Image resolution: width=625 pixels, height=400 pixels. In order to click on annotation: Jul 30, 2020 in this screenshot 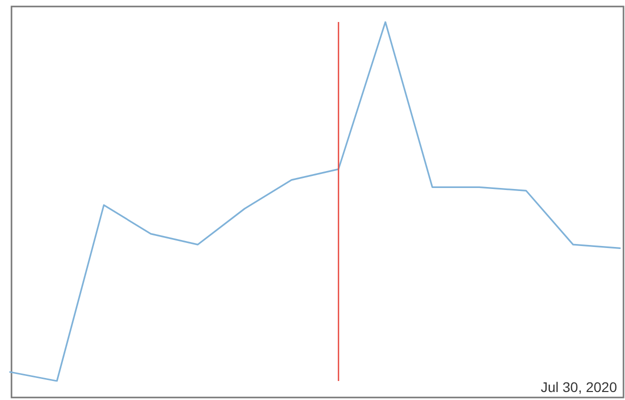, I will do `click(579, 387)`.